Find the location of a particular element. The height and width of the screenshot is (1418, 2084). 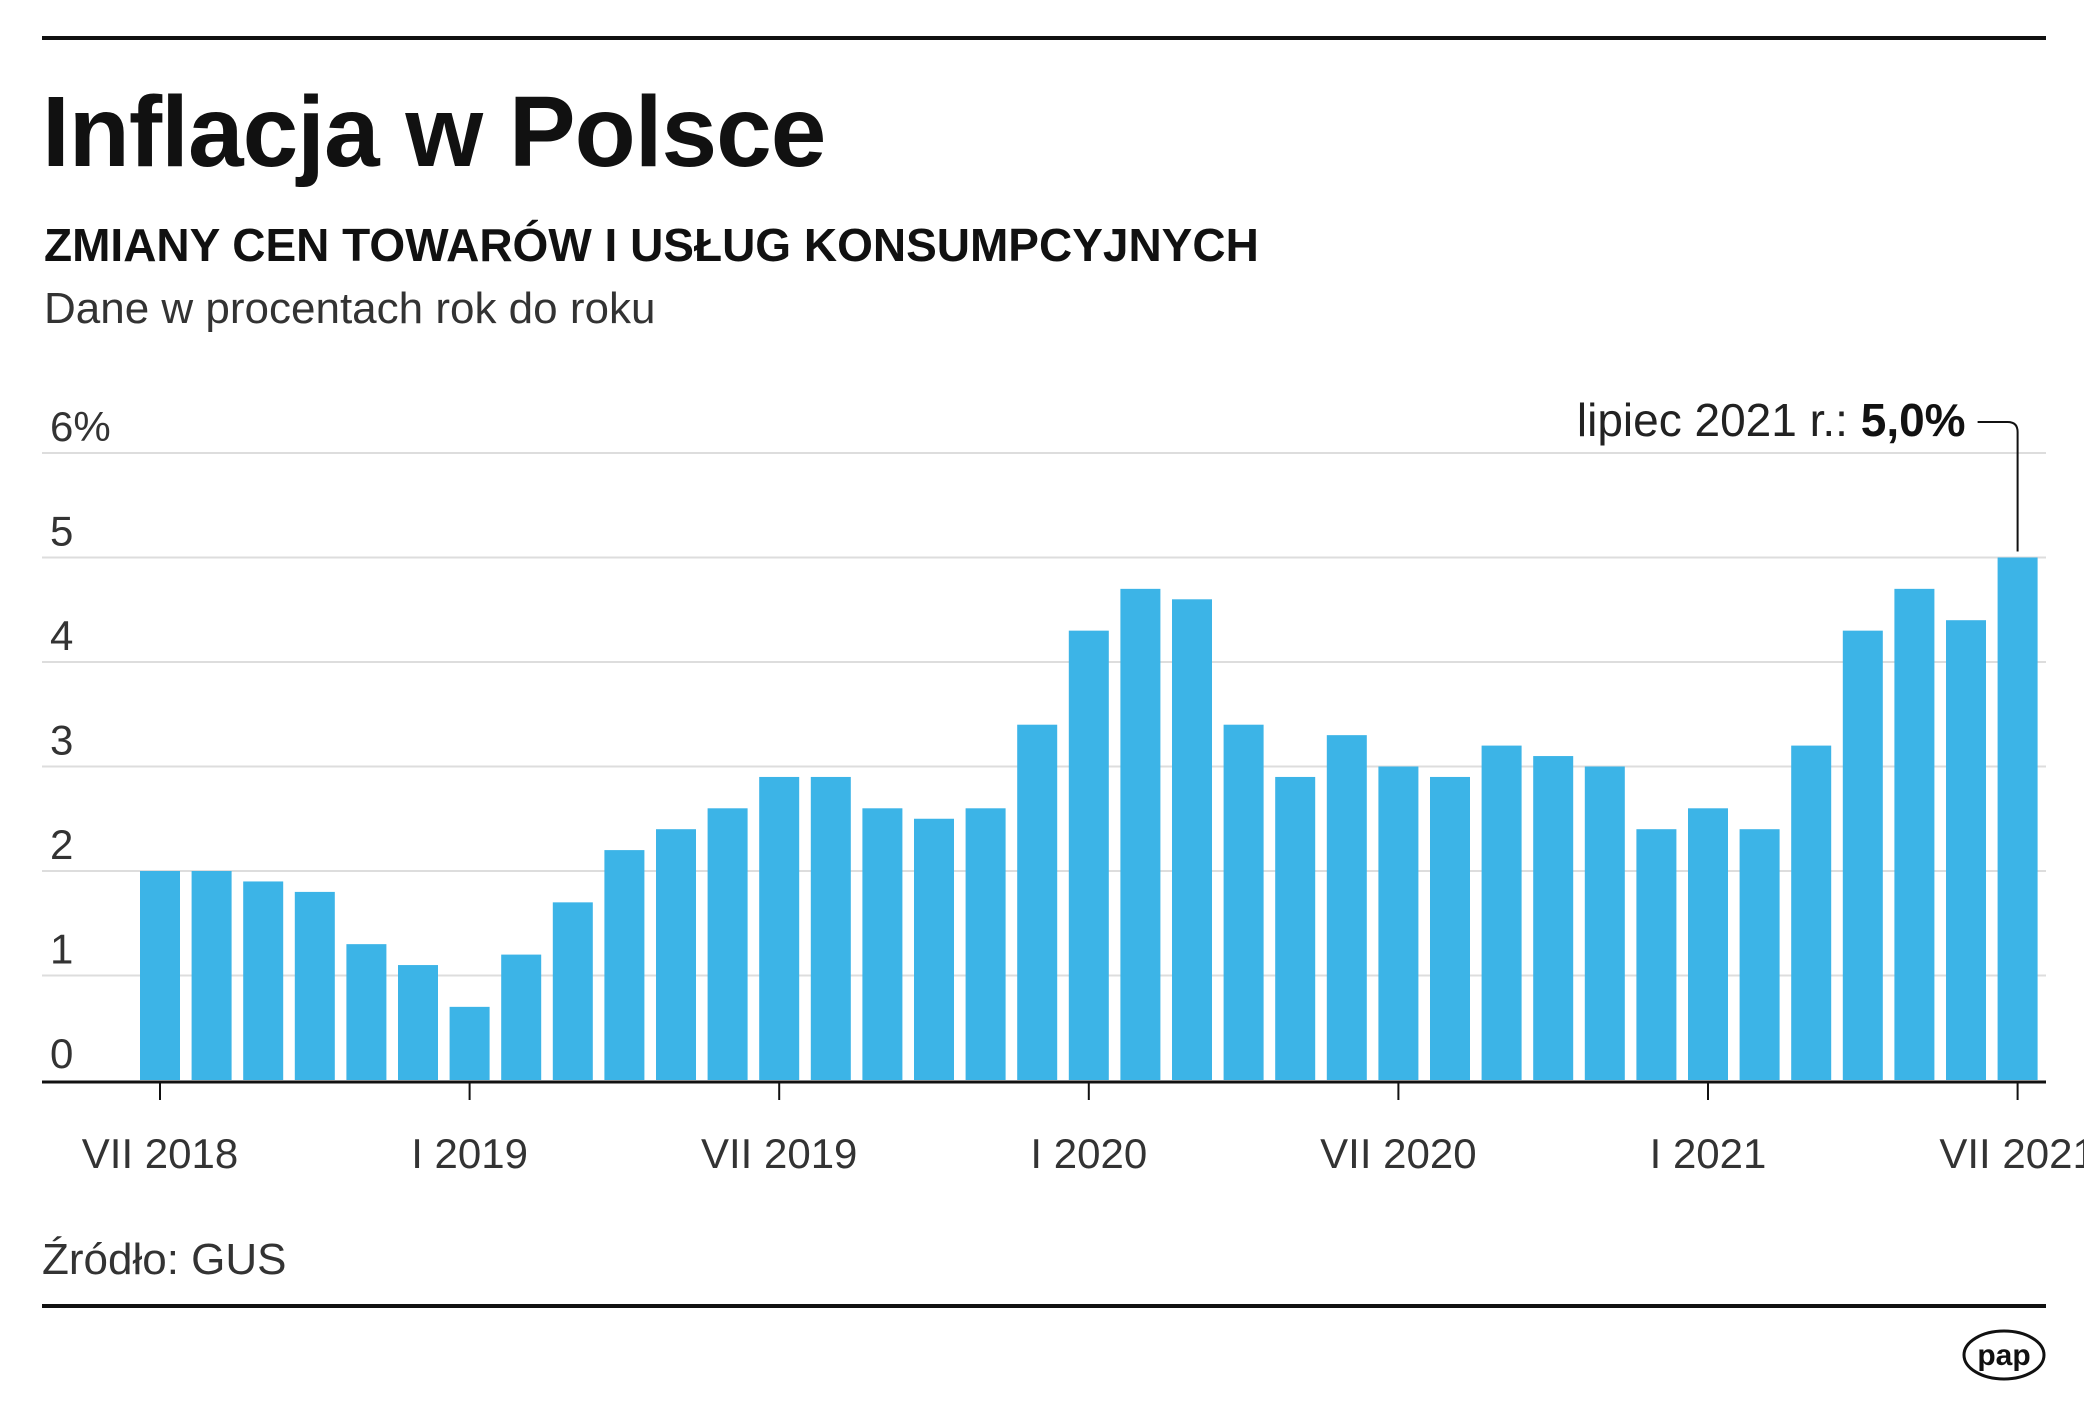

page-title: Inflacja w Polsce is located at coordinates (434, 132).